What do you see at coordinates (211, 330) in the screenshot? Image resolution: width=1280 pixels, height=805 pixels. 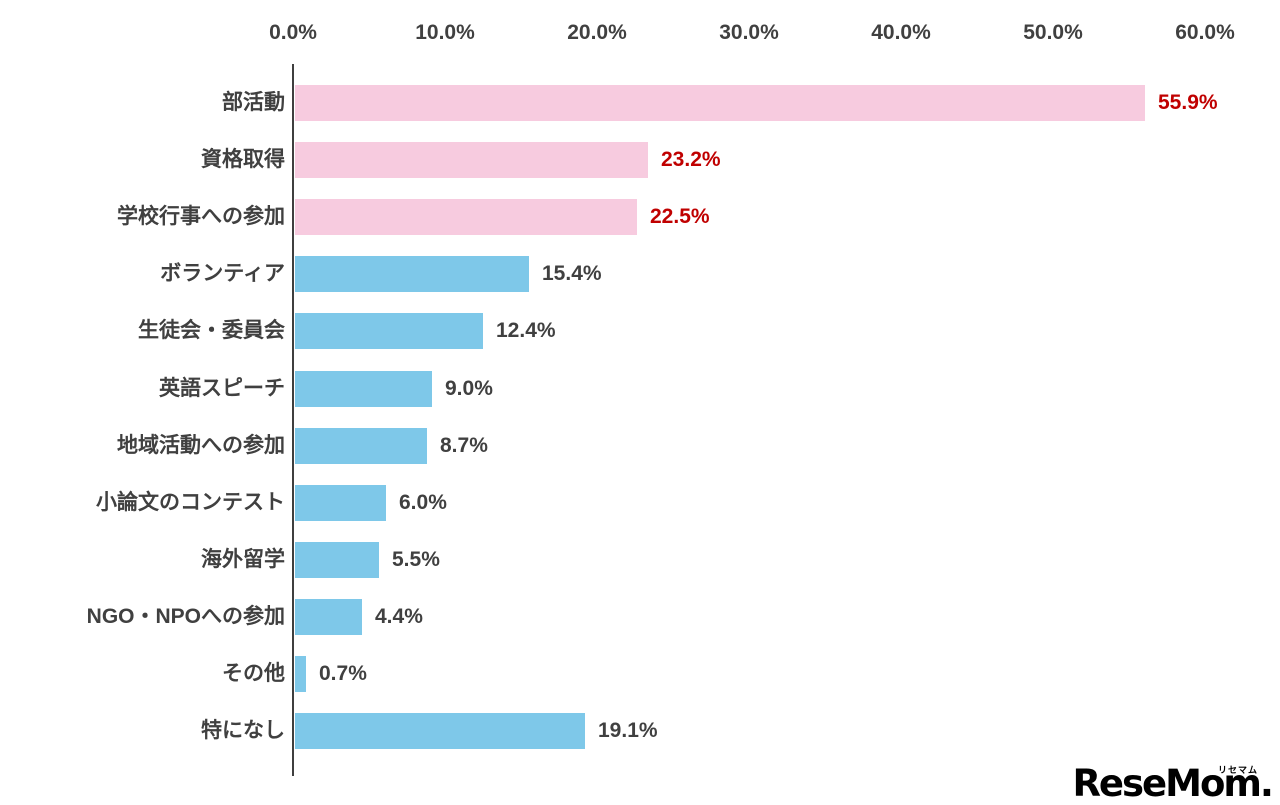 I see `category-label: 生徒会・委員会` at bounding box center [211, 330].